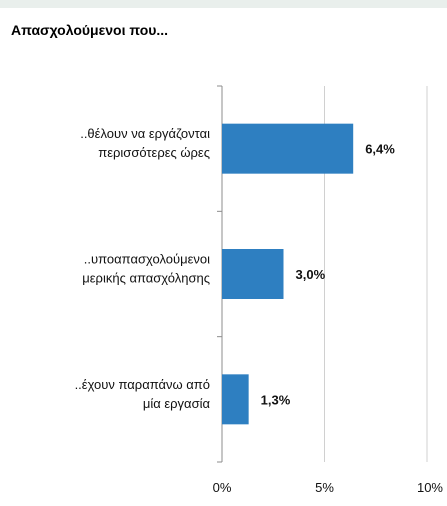 Image resolution: width=447 pixels, height=506 pixels. What do you see at coordinates (154, 152) in the screenshot?
I see `category-label: περισσότερες ώρες` at bounding box center [154, 152].